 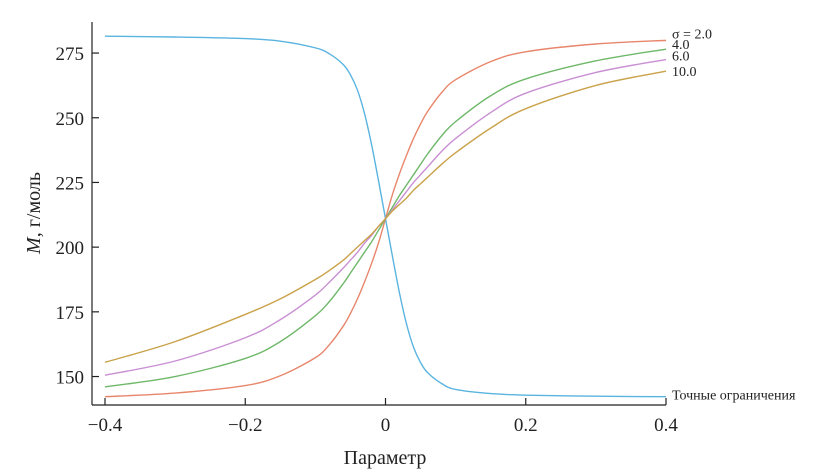 What do you see at coordinates (734, 215) in the screenshot?
I see `series-labels: Точные ограничения σ = 2.04.06.010.0` at bounding box center [734, 215].